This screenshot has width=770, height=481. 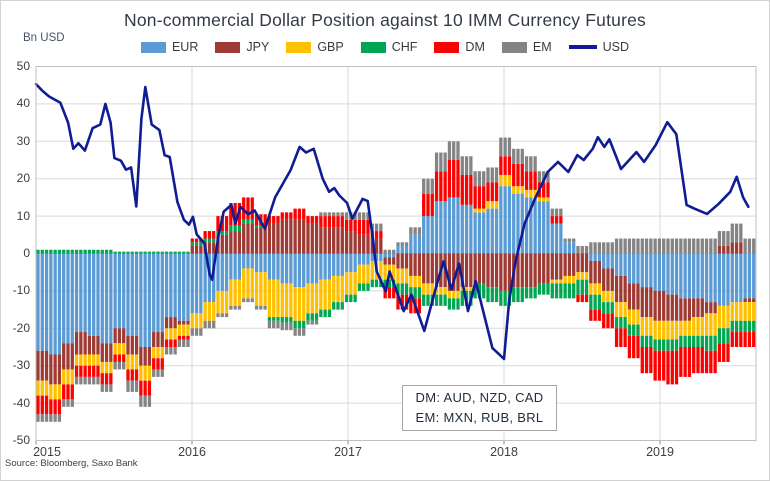 What do you see at coordinates (373, 47) in the screenshot?
I see `chf-swatch-icon` at bounding box center [373, 47].